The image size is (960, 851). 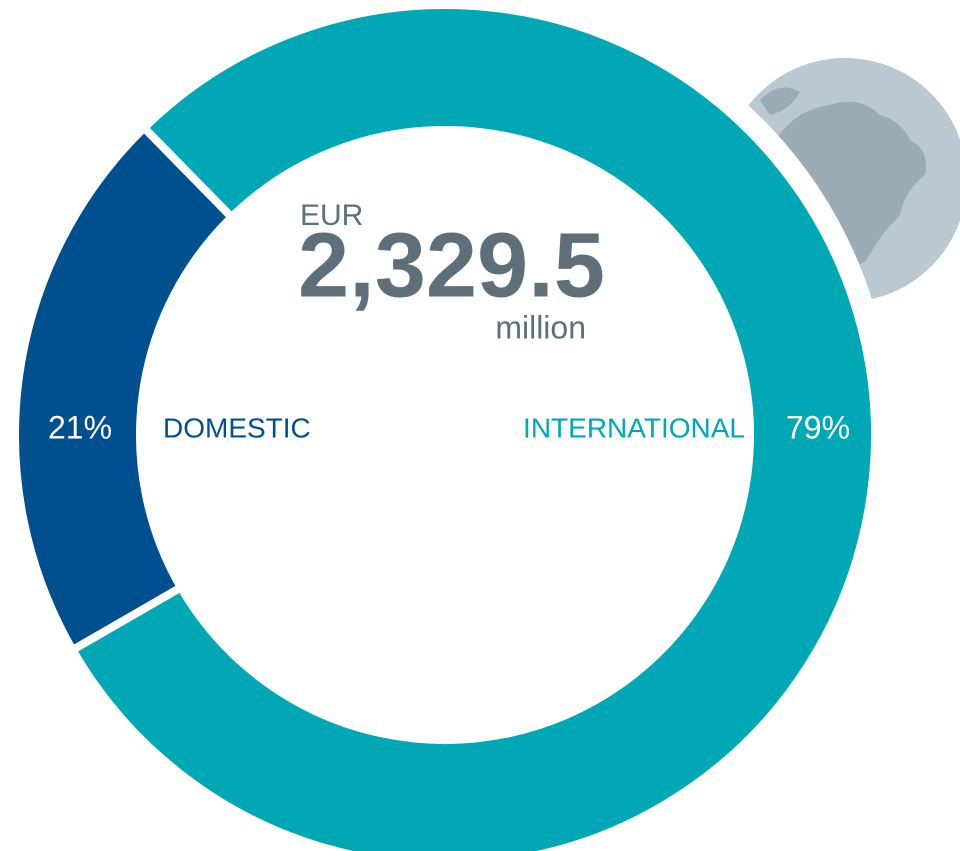 What do you see at coordinates (331, 215) in the screenshot?
I see `center-unit: EUR` at bounding box center [331, 215].